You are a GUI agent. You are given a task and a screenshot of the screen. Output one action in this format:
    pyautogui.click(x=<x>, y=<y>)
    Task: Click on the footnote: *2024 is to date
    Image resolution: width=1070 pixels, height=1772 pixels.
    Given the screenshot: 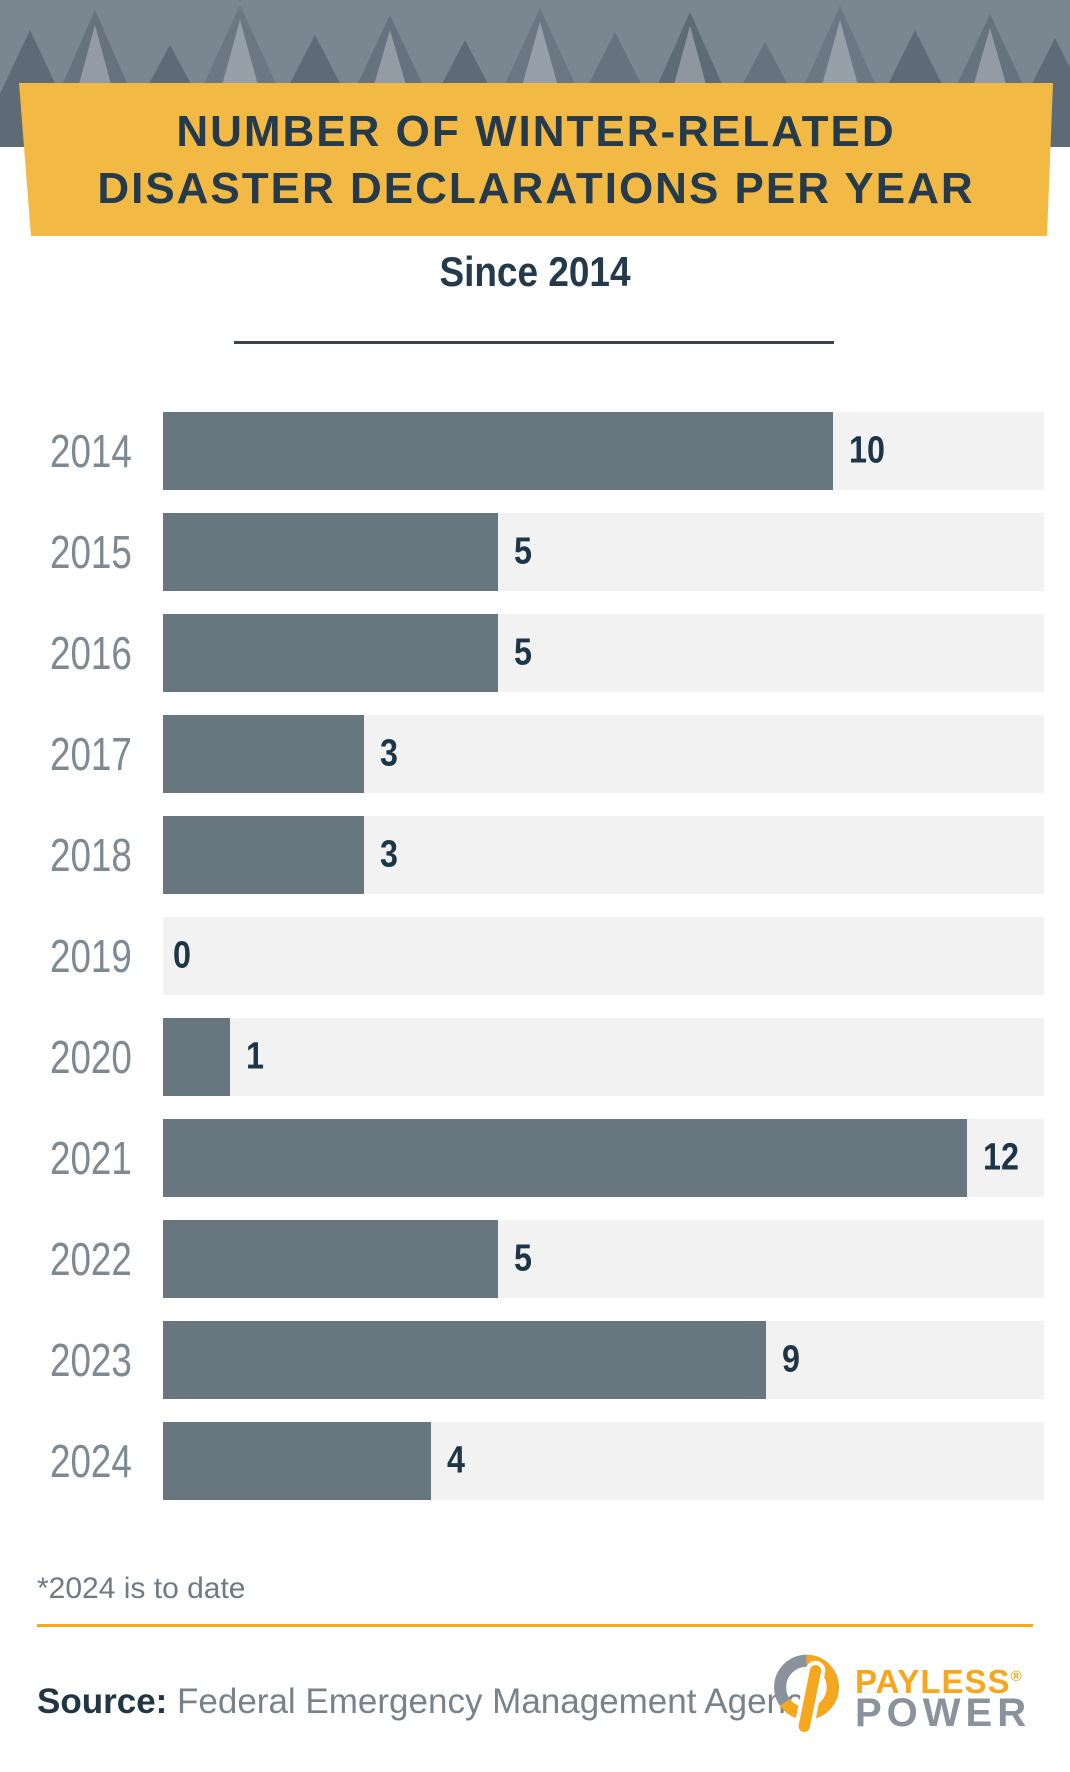 What is the action you would take?
    pyautogui.click(x=141, y=1588)
    